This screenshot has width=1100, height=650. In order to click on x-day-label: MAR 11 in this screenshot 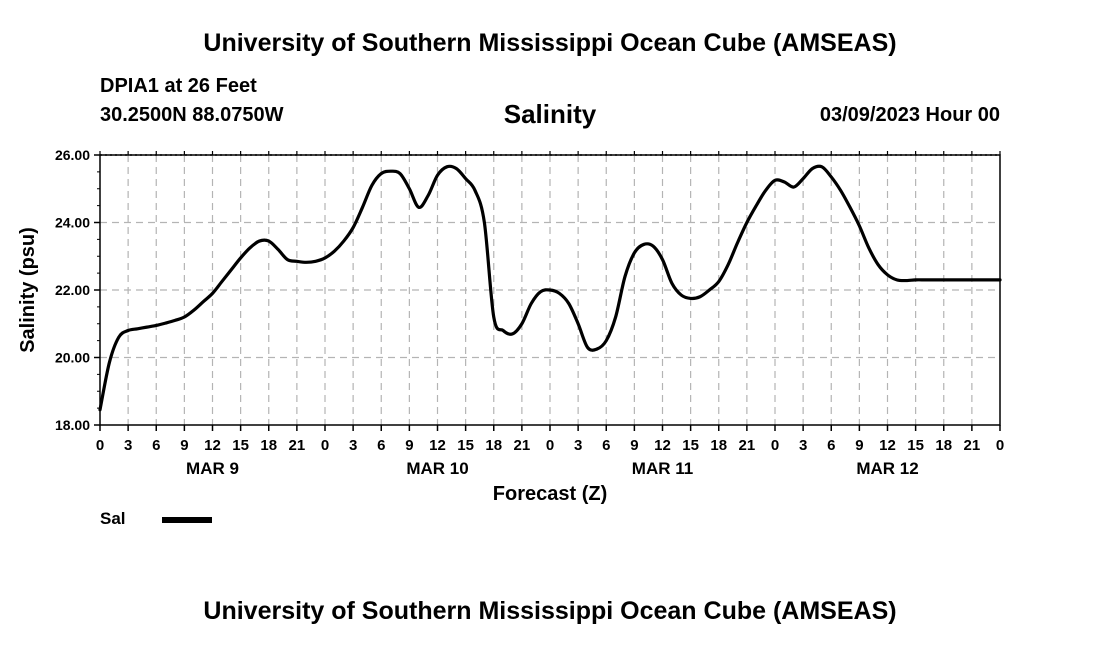, I will do `click(662, 468)`.